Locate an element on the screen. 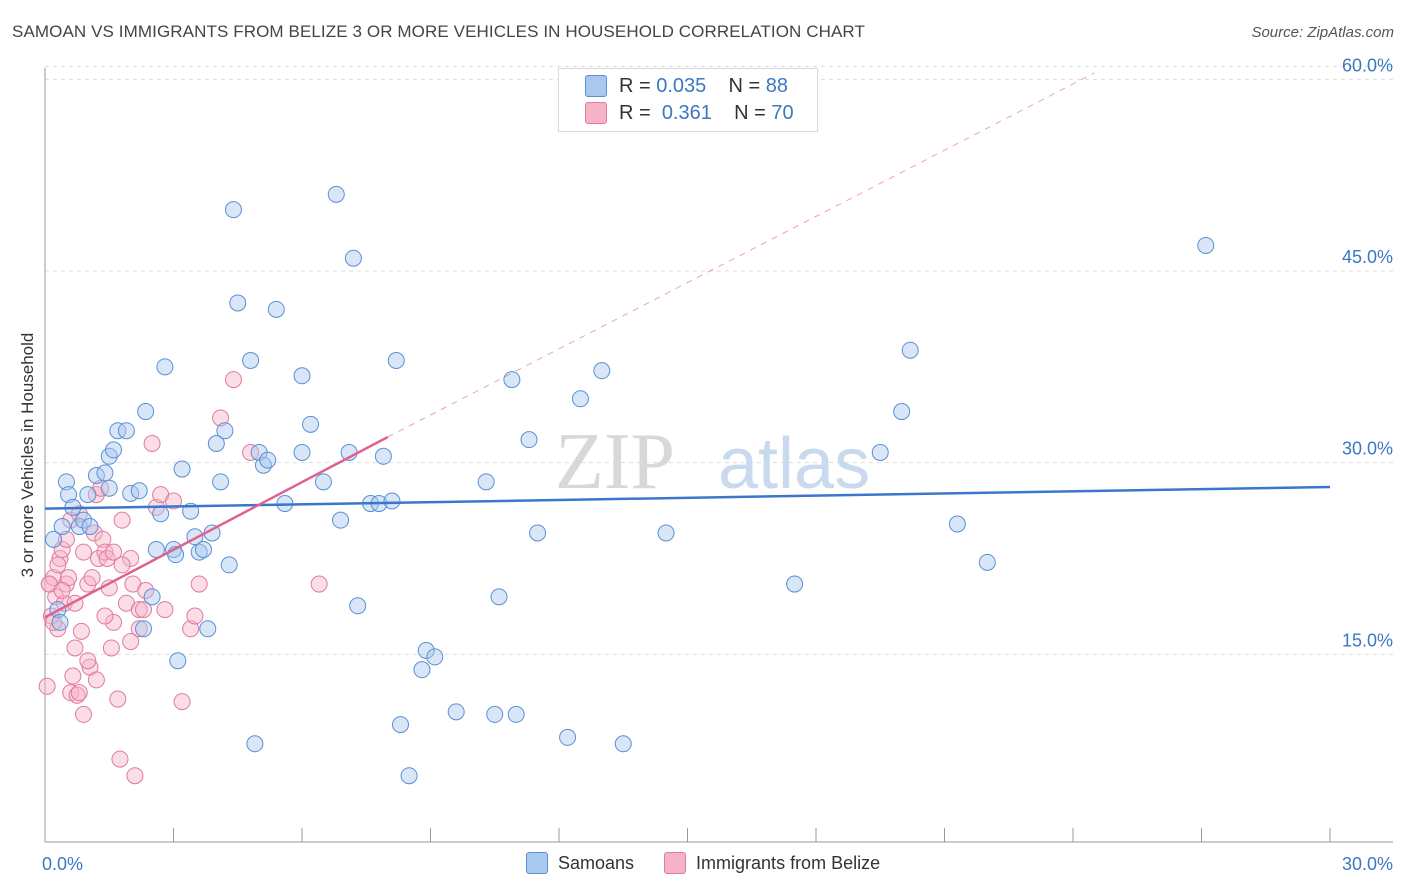  legend-swatch-belize is located at coordinates (675, 863).